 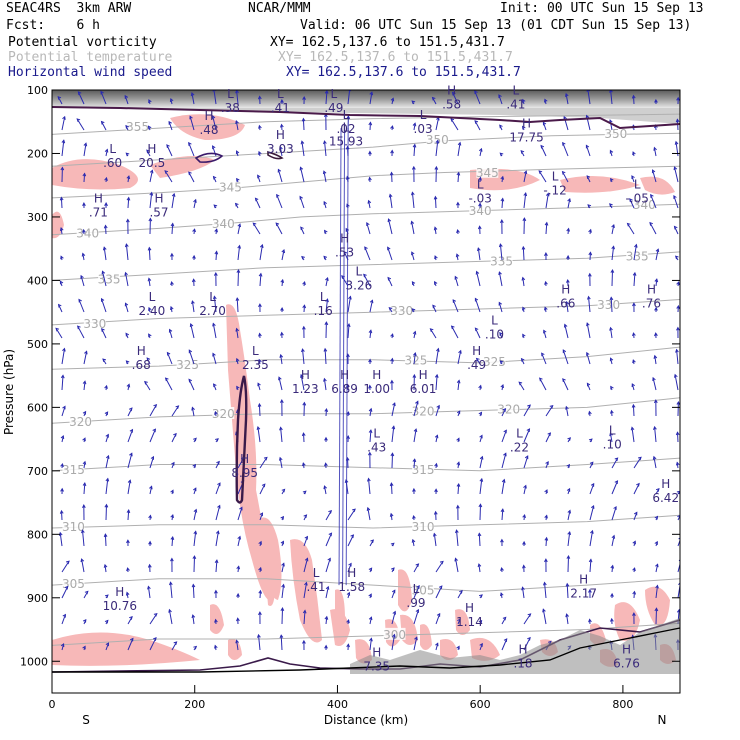 I want to click on extremum-low: L15.93, so click(x=346, y=135).